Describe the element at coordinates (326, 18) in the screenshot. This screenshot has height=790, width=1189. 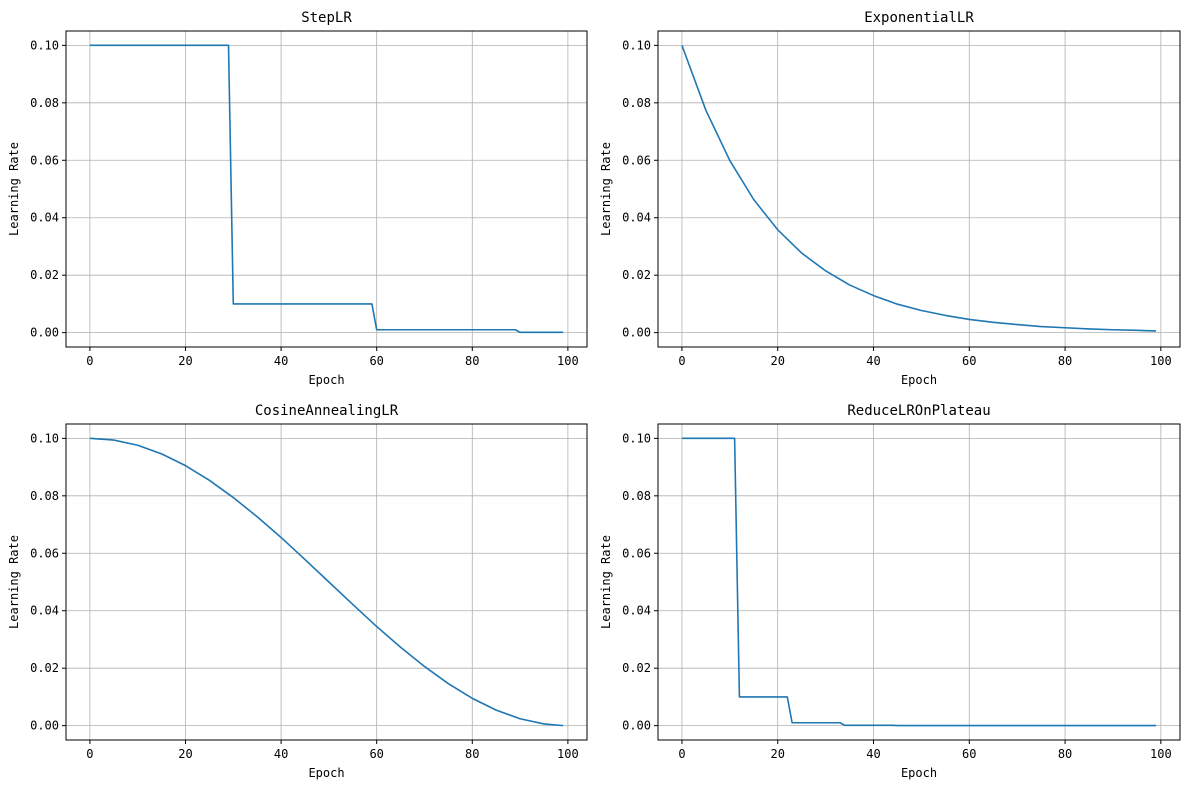
I see `chart-title: StepLR` at that location.